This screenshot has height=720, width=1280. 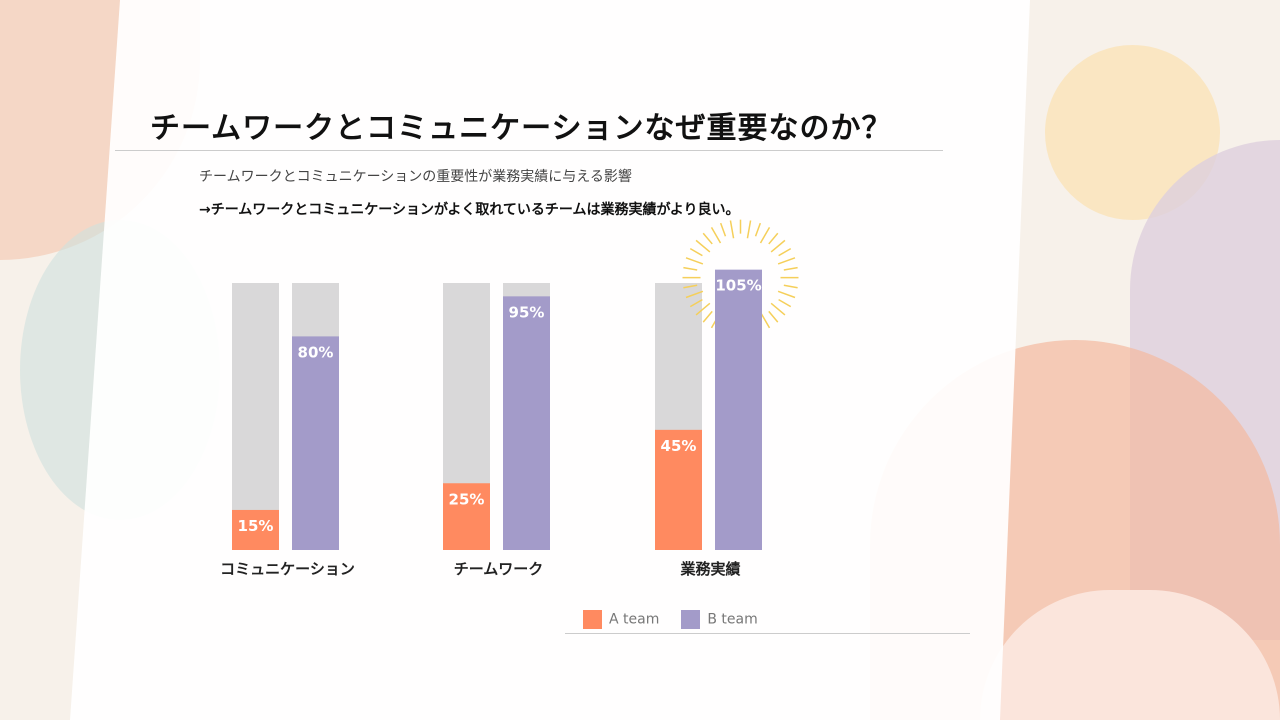 I want to click on data-label: 95%, so click(x=527, y=312).